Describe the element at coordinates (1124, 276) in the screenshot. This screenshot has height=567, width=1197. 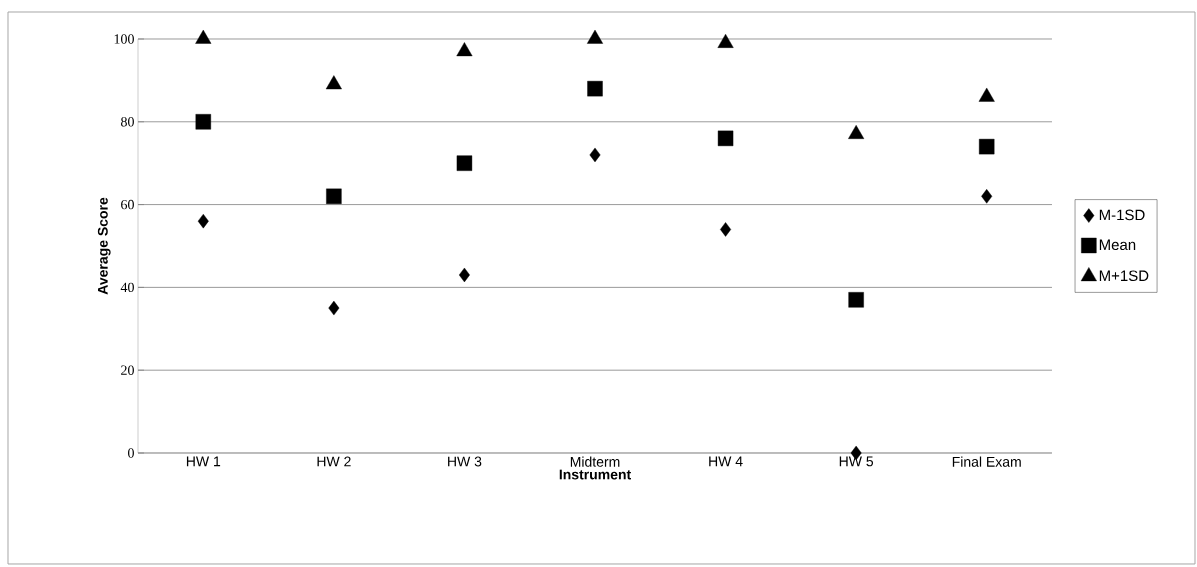
I see `legend-label: M+1SD` at that location.